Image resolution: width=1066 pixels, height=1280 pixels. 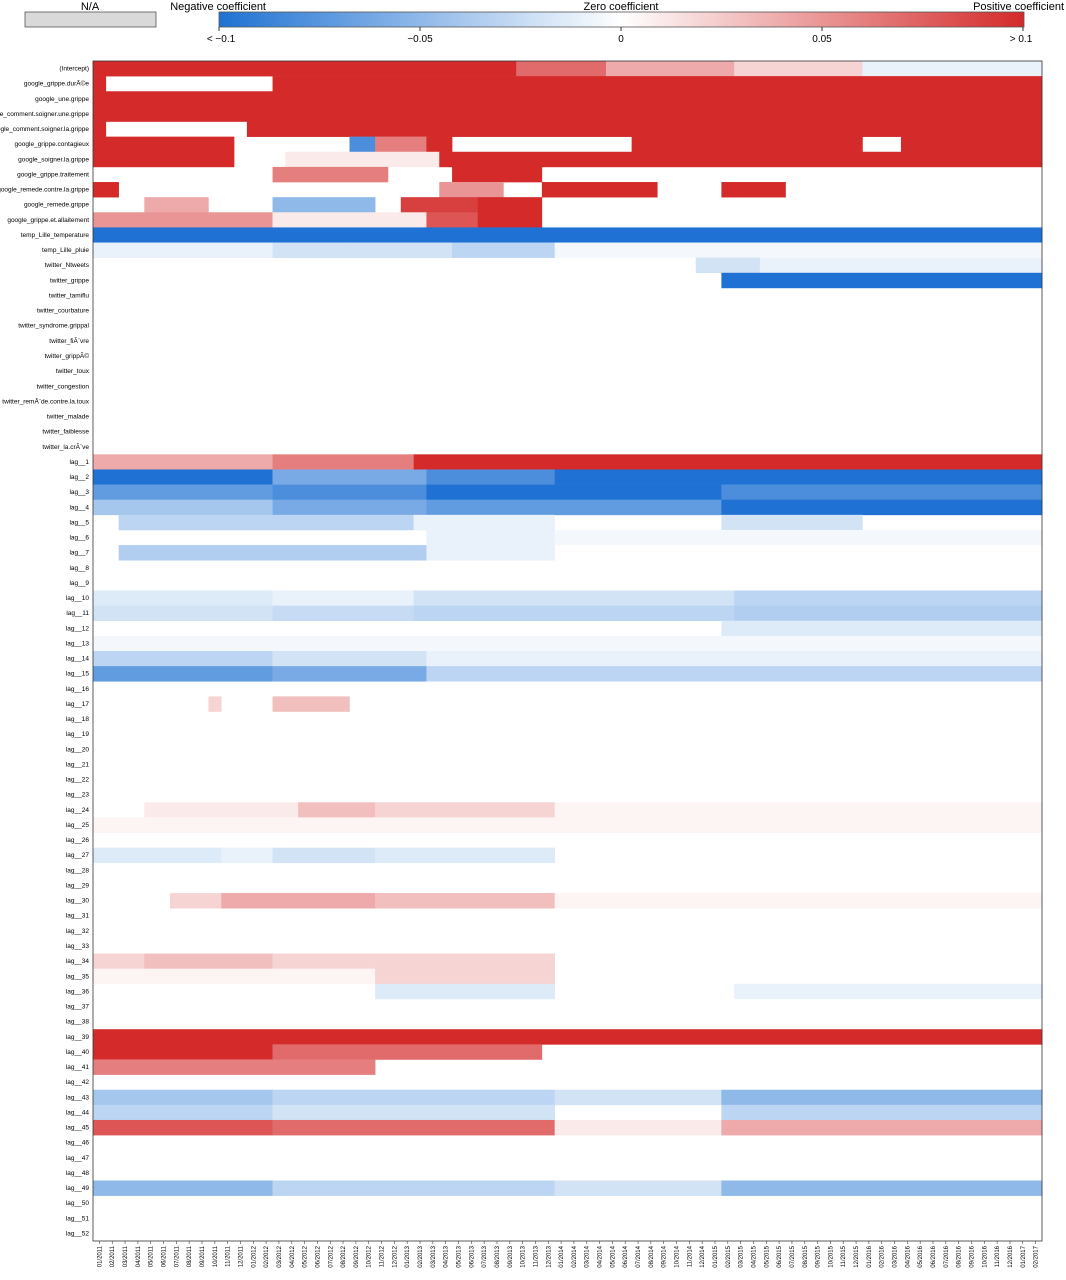 What do you see at coordinates (78, 1143) in the screenshot?
I see `row-label: lag__46` at bounding box center [78, 1143].